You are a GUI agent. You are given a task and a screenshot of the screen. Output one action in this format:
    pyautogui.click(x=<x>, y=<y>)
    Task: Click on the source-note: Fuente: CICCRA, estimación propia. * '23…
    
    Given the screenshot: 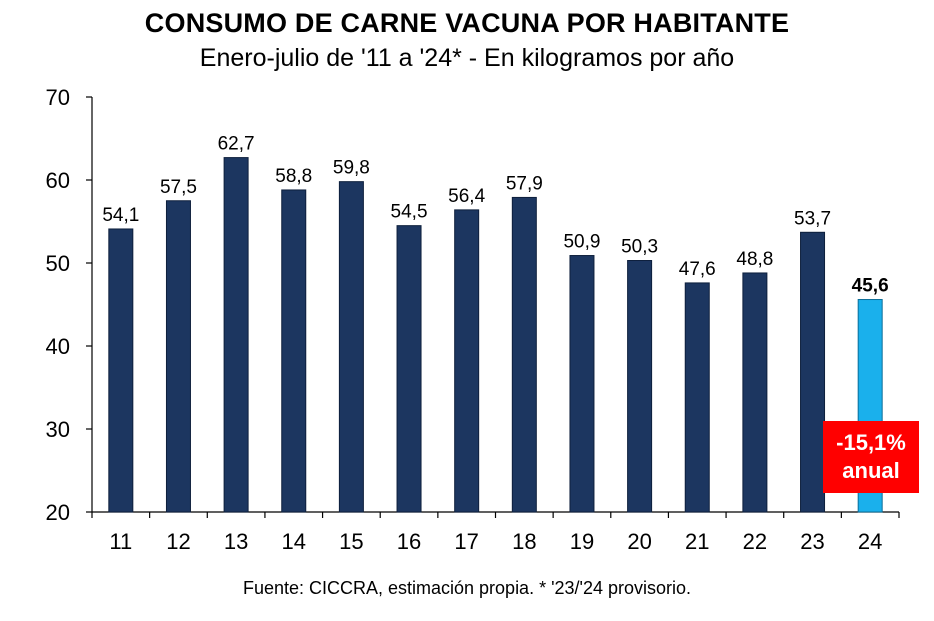 What is the action you would take?
    pyautogui.click(x=467, y=588)
    